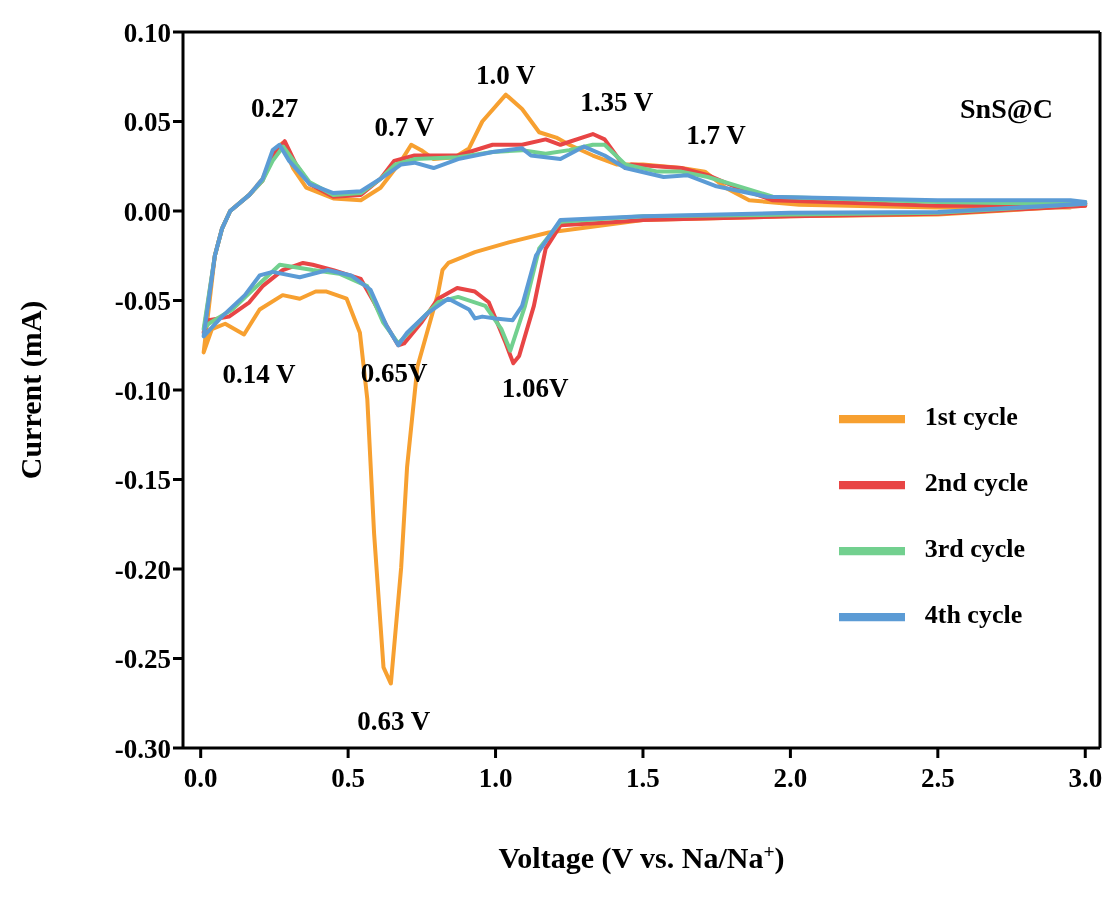 This screenshot has height=897, width=1113. Describe the element at coordinates (1006, 109) in the screenshot. I see `text: SnS@C` at that location.